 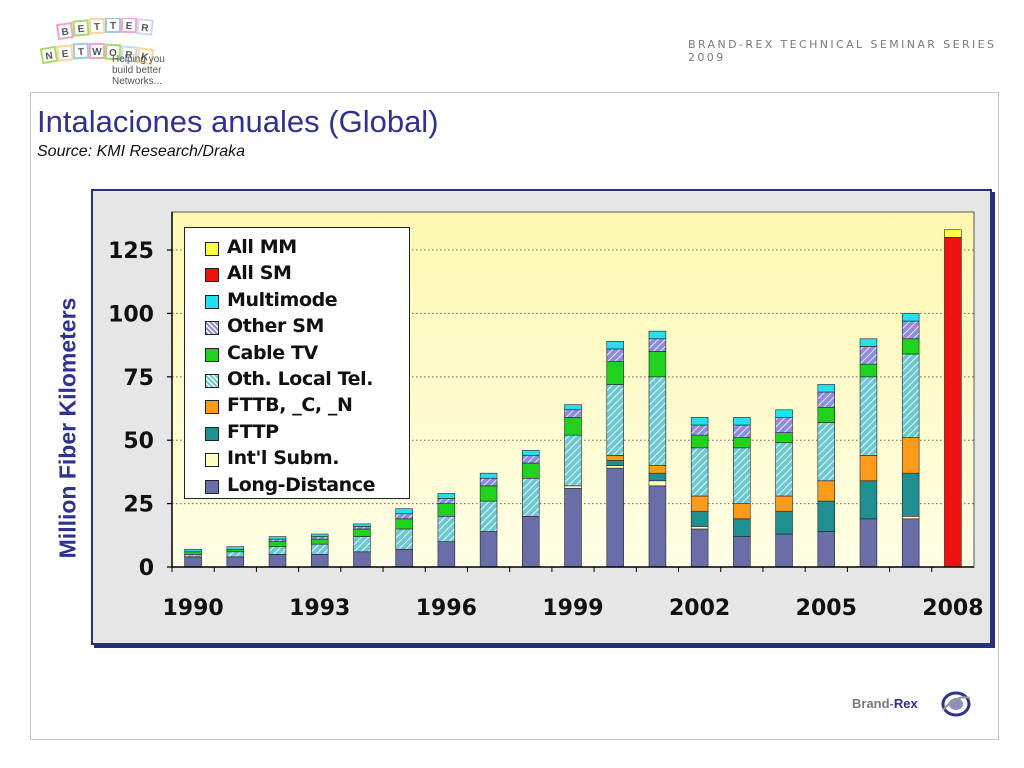 I want to click on bar-1997-long-distance, so click(x=488, y=549).